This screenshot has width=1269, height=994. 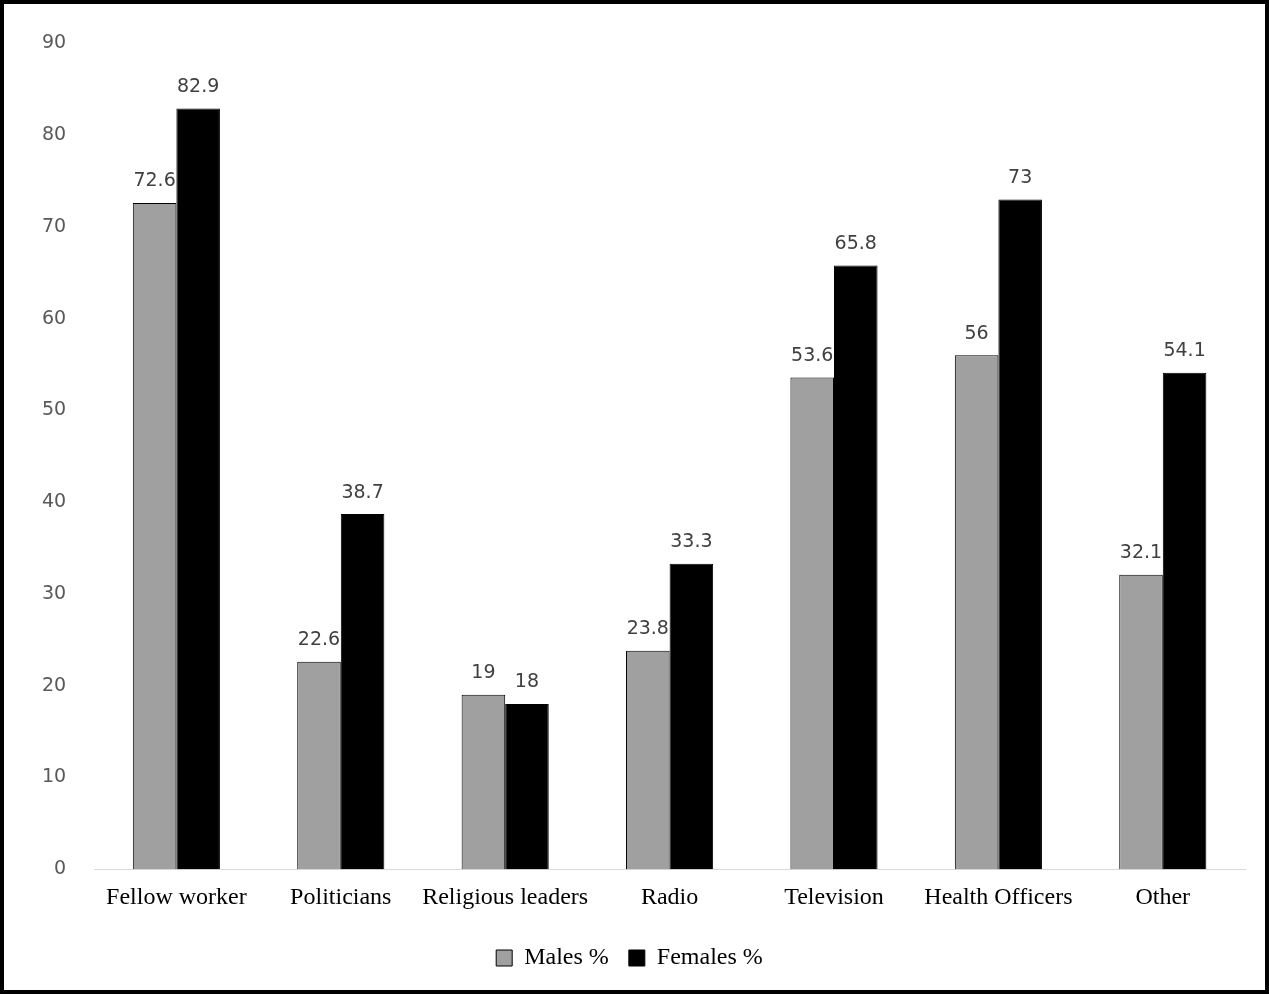 What do you see at coordinates (54, 224) in the screenshot?
I see `y-tick-label: 70` at bounding box center [54, 224].